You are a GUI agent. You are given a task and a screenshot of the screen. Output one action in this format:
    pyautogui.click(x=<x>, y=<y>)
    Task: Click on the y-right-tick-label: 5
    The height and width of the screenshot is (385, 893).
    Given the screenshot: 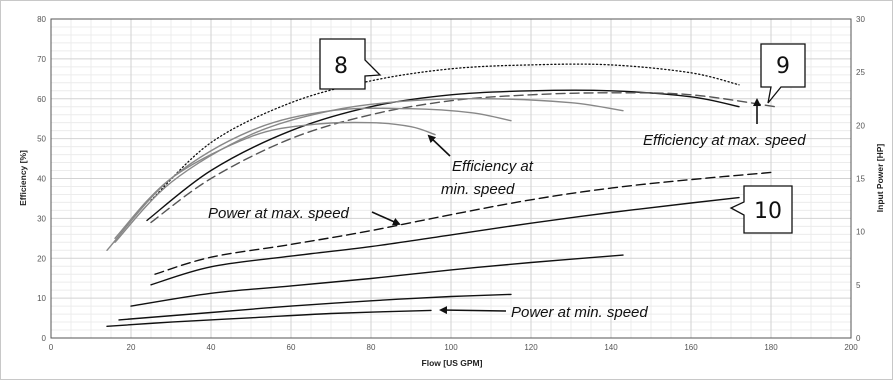 What is the action you would take?
    pyautogui.click(x=858, y=285)
    